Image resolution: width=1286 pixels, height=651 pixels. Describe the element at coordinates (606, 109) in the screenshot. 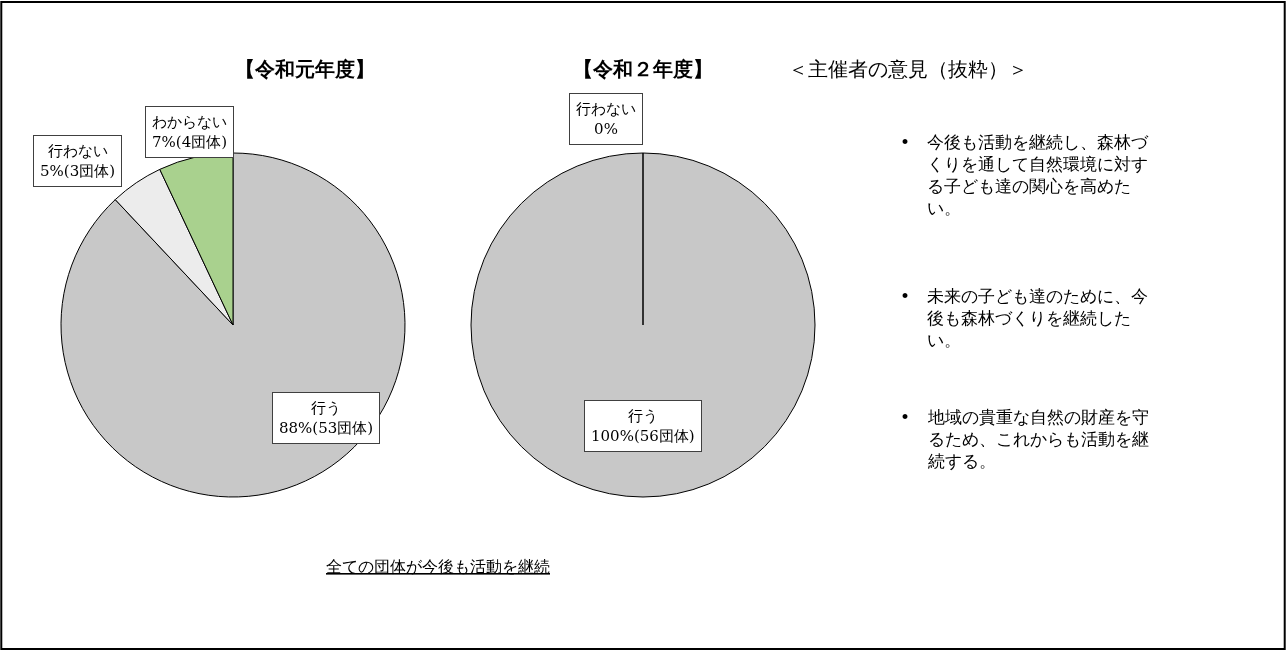

I see `category-label: 行わない` at that location.